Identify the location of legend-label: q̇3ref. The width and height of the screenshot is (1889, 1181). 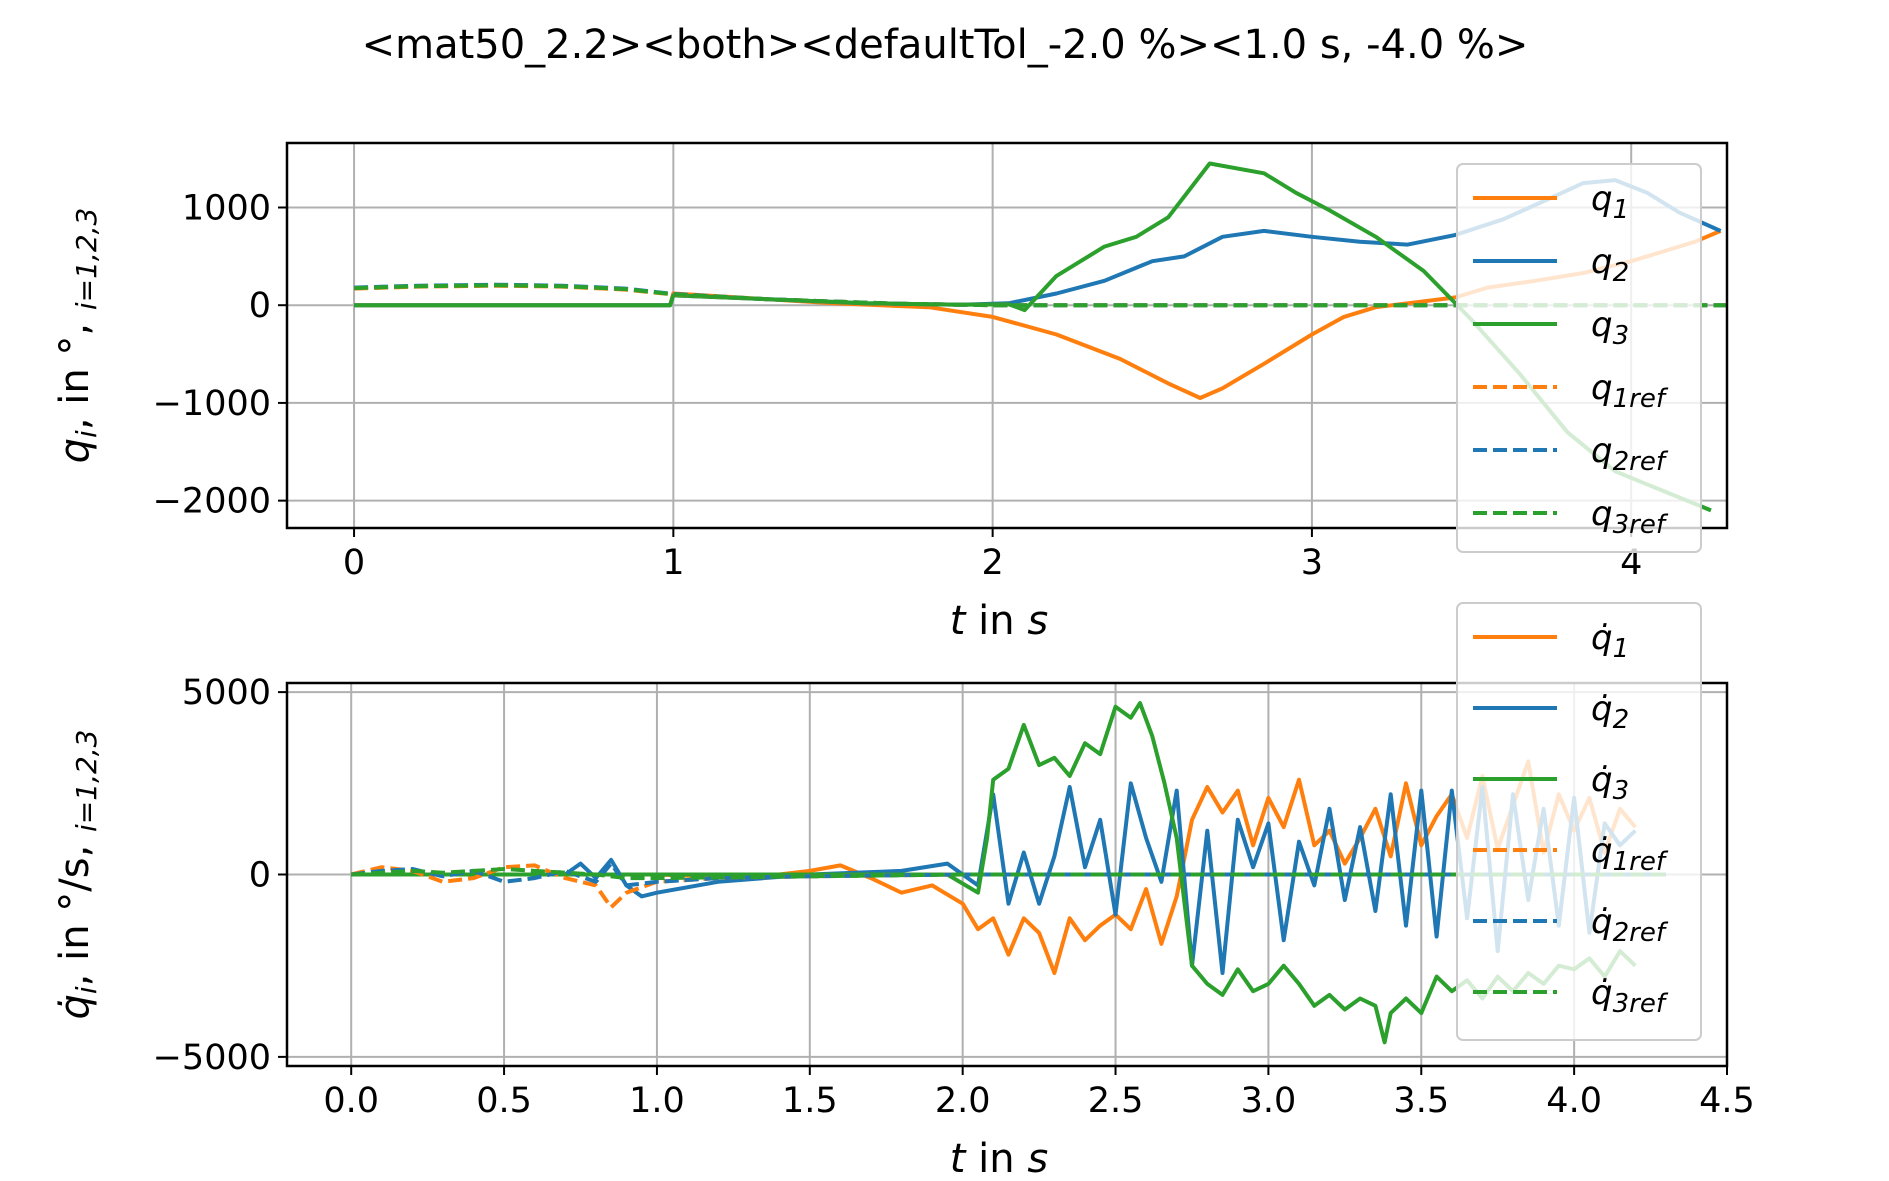
(1630, 996).